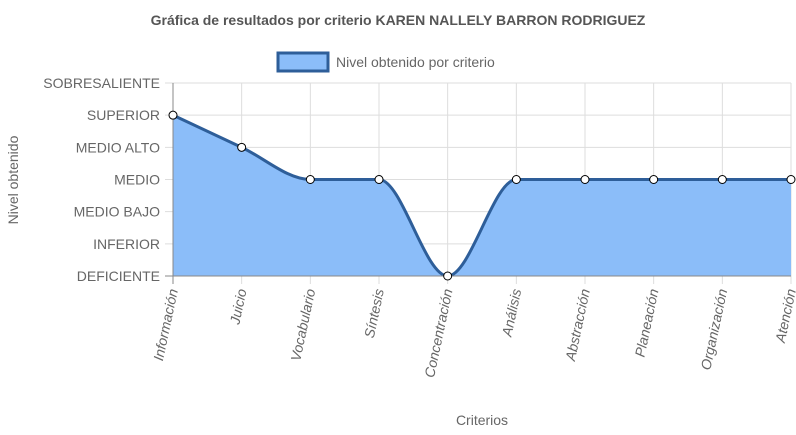  Describe the element at coordinates (438, 333) in the screenshot. I see `x-tick-label: Concentración` at that location.